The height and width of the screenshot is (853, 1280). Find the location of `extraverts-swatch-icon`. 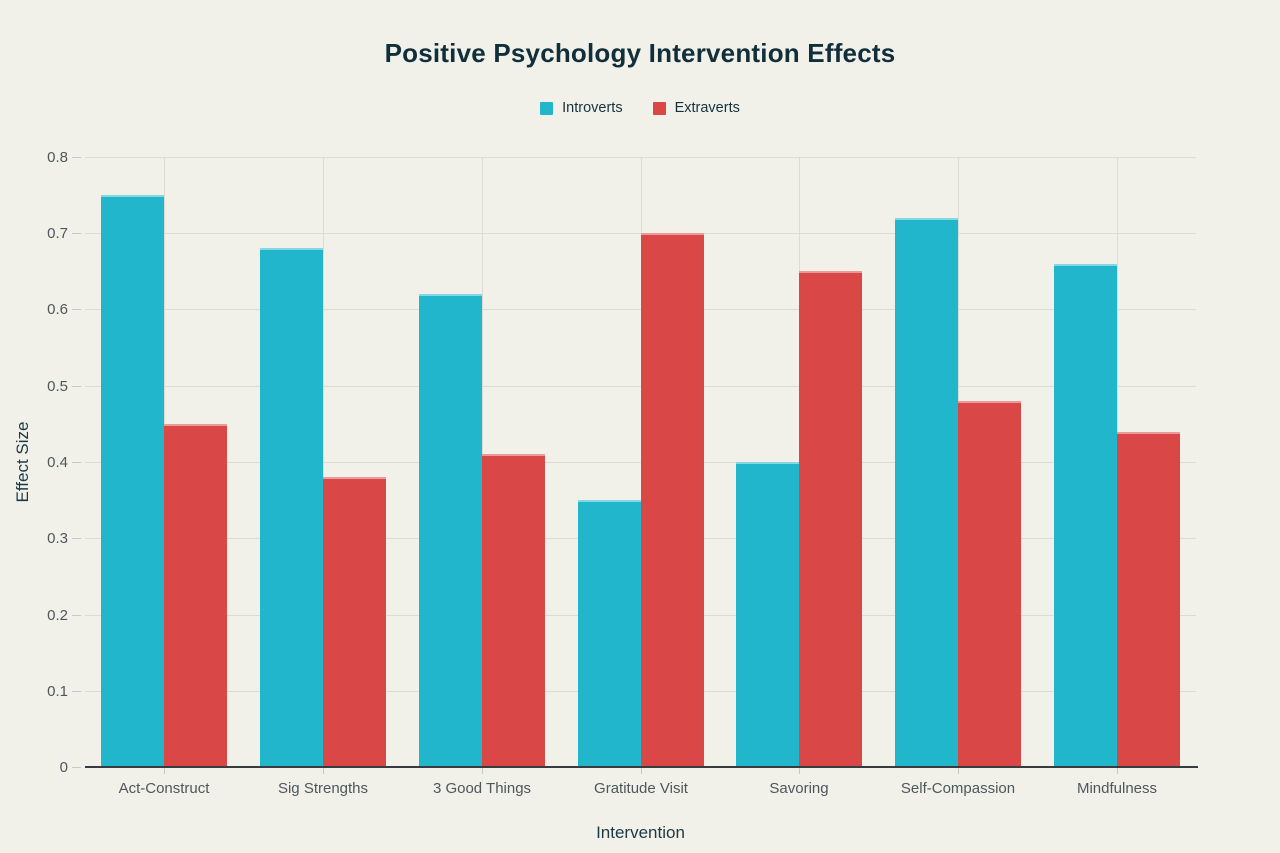

extraverts-swatch-icon is located at coordinates (659, 108).